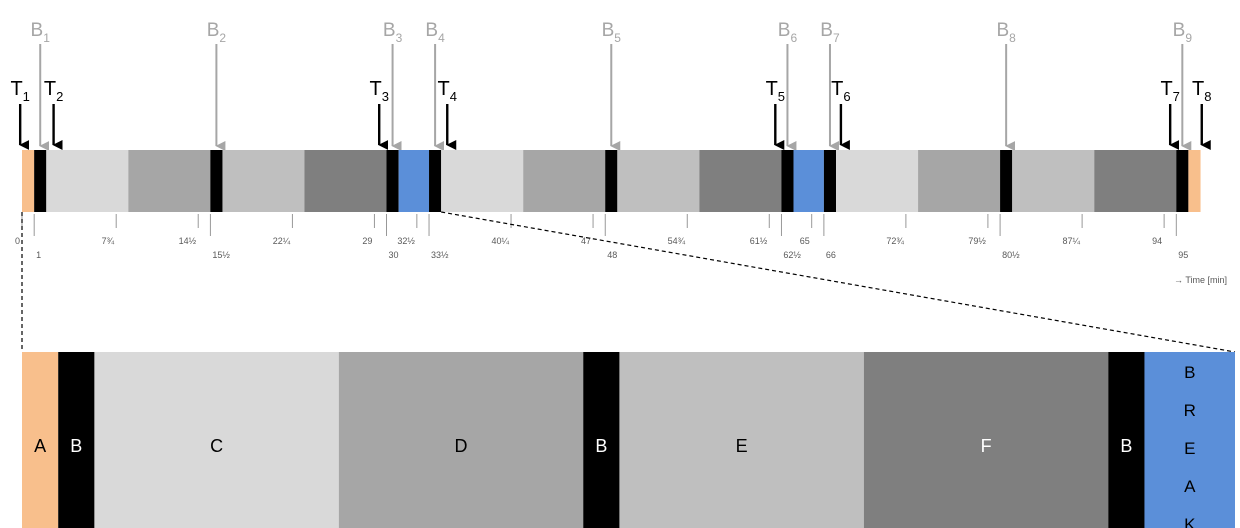  I want to click on b-marker-label: B9, so click(1183, 32).